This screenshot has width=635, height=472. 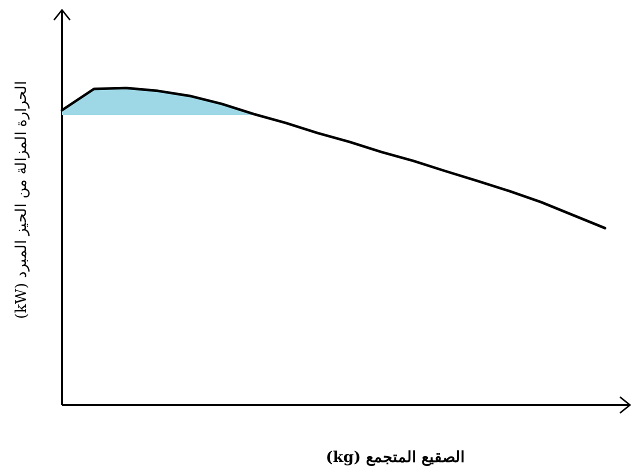 I want to click on y-axis-title: الحرارة المزالة من الحيز المبرد (kW), so click(x=21, y=200).